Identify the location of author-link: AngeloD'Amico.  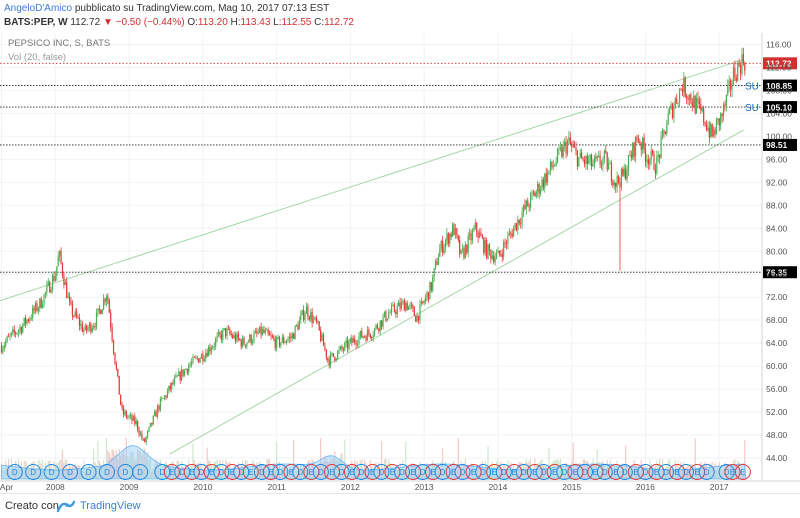
(38, 8).